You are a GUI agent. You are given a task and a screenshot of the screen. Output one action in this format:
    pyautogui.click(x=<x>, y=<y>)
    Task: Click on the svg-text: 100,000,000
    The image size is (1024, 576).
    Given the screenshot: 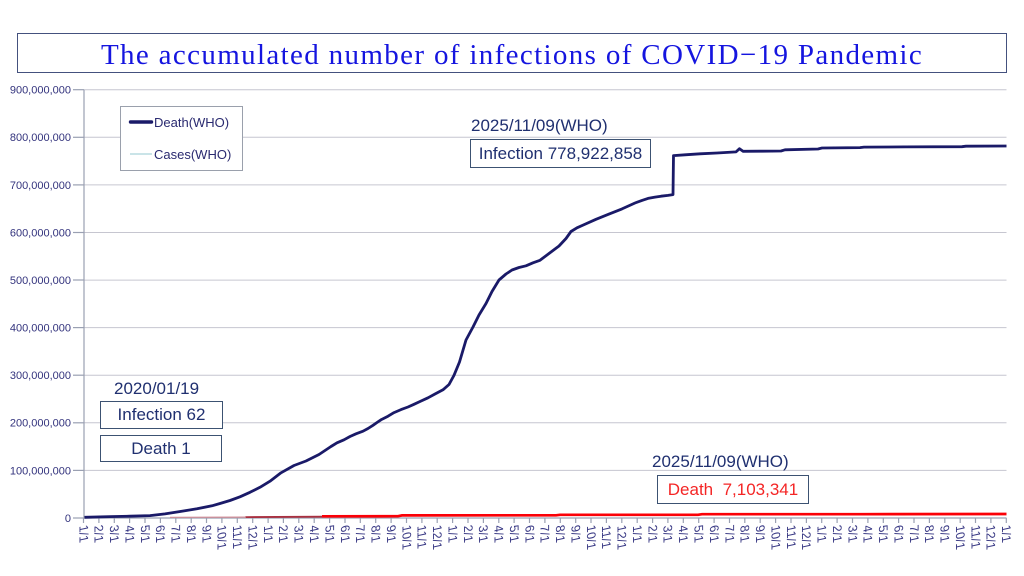 What is the action you would take?
    pyautogui.click(x=40, y=471)
    